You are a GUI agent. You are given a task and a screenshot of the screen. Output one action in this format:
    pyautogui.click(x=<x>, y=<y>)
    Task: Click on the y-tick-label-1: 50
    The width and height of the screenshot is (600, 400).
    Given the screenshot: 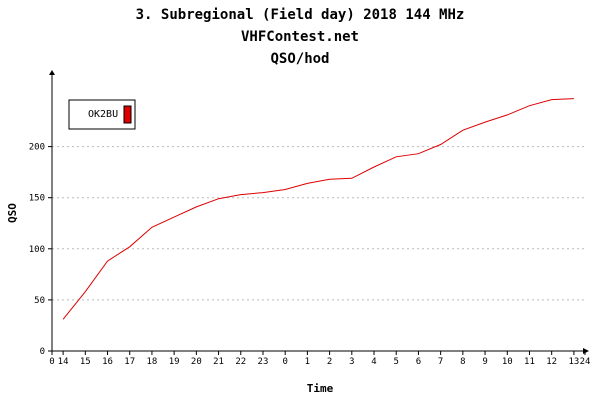 What is the action you would take?
    pyautogui.click(x=39, y=301)
    